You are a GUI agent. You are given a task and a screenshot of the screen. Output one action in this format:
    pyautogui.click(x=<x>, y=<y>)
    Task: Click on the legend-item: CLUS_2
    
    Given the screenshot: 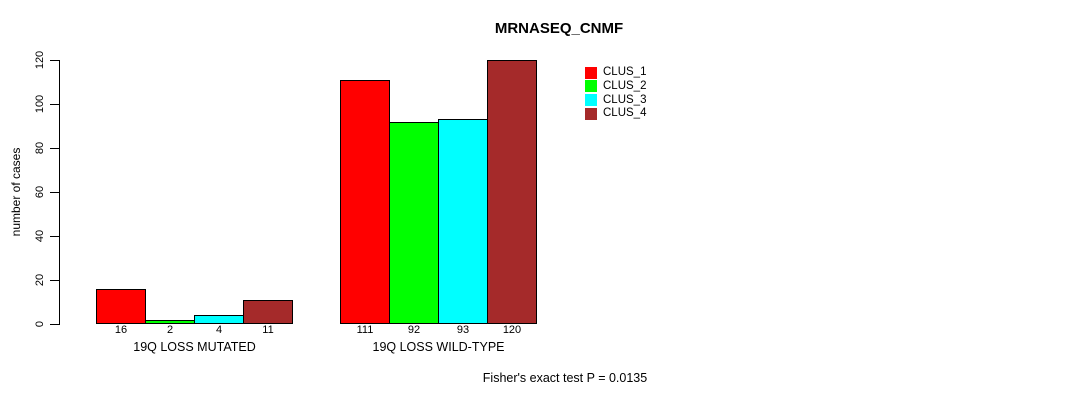 What is the action you would take?
    pyautogui.click(x=615, y=86)
    